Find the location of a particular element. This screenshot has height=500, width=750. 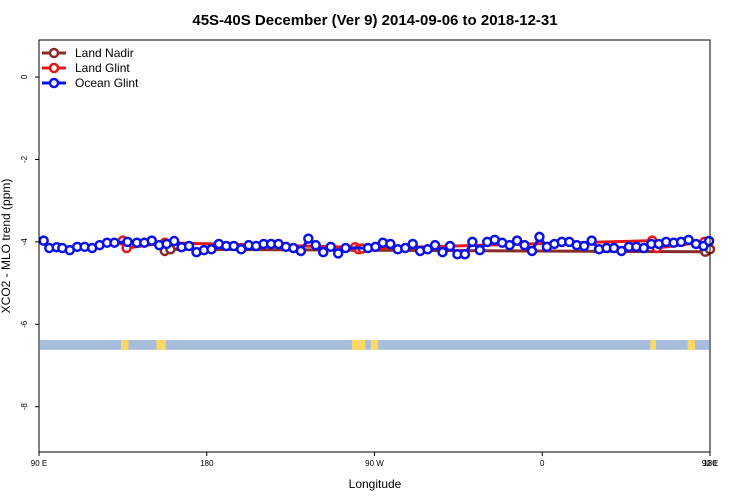

y-axis-label: XCO2 - MLO trend (ppm) is located at coordinates (6, 246).